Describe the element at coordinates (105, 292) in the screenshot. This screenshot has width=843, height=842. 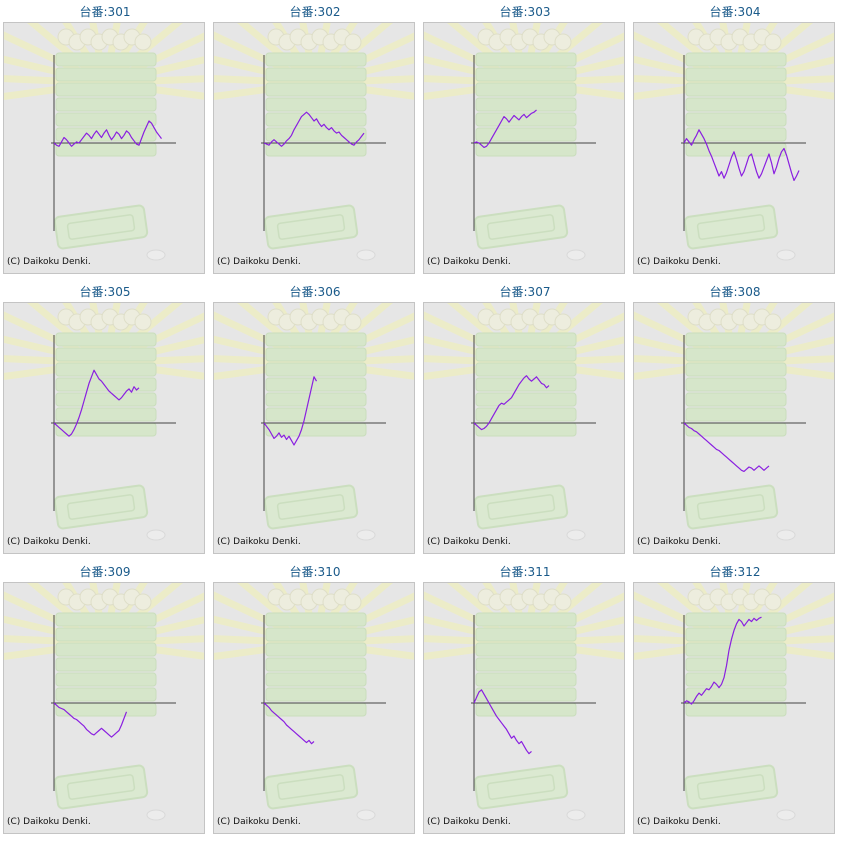
I see `machine-number-title: 台番:305` at that location.